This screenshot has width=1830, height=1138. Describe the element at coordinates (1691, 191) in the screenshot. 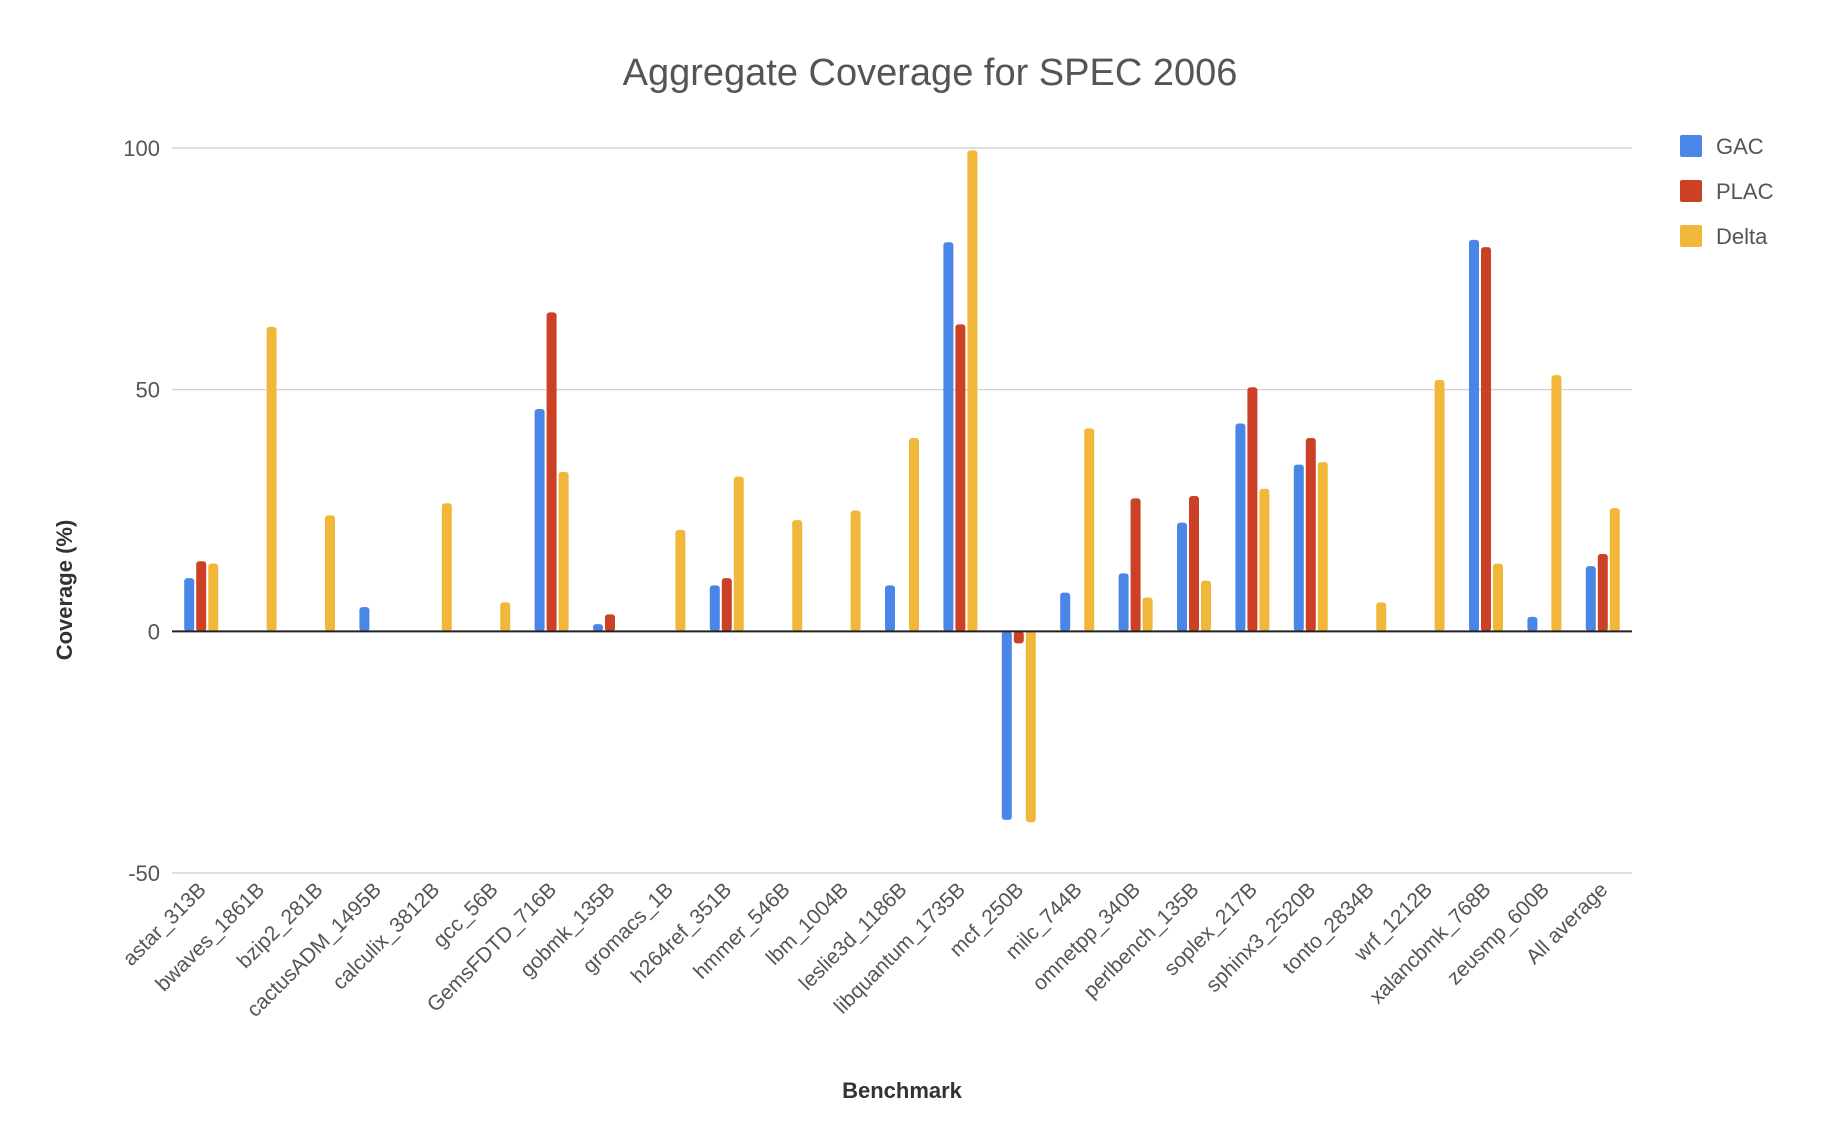

I see `legend-swatch-plac` at that location.